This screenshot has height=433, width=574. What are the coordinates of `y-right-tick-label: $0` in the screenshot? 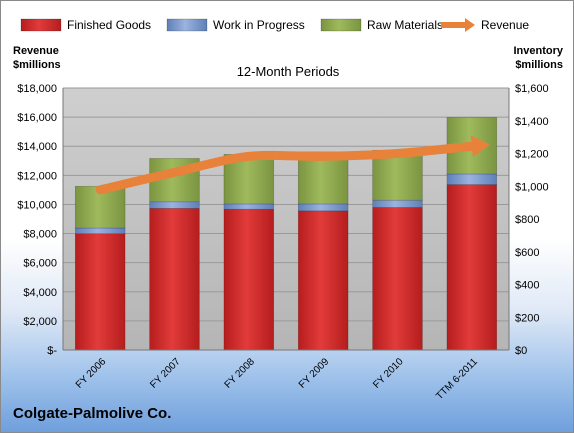 It's located at (521, 351).